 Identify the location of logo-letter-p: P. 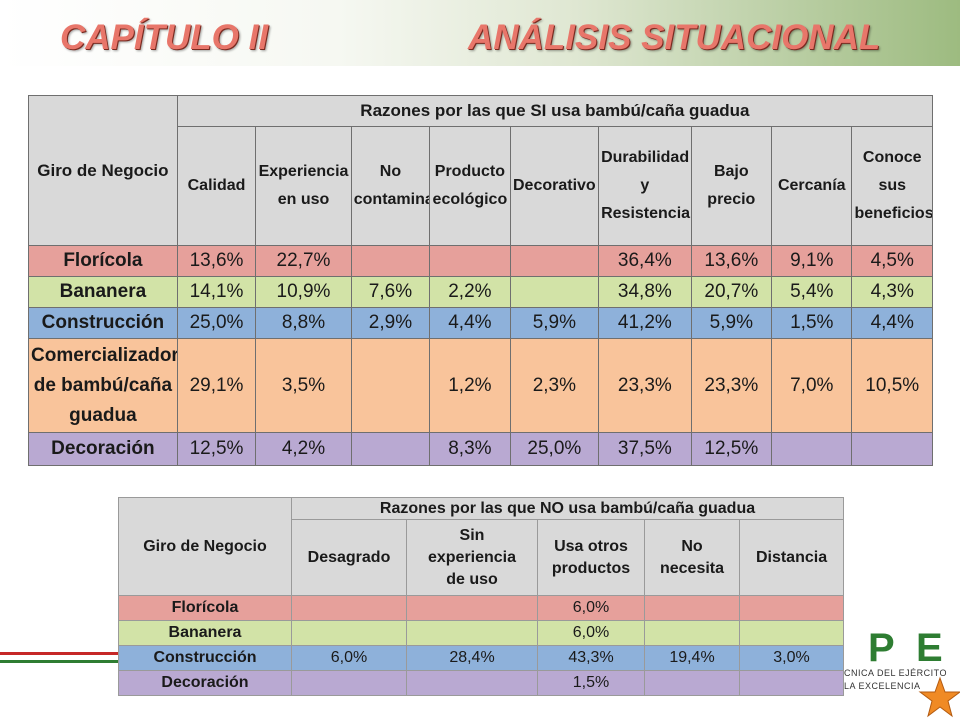
(881, 648).